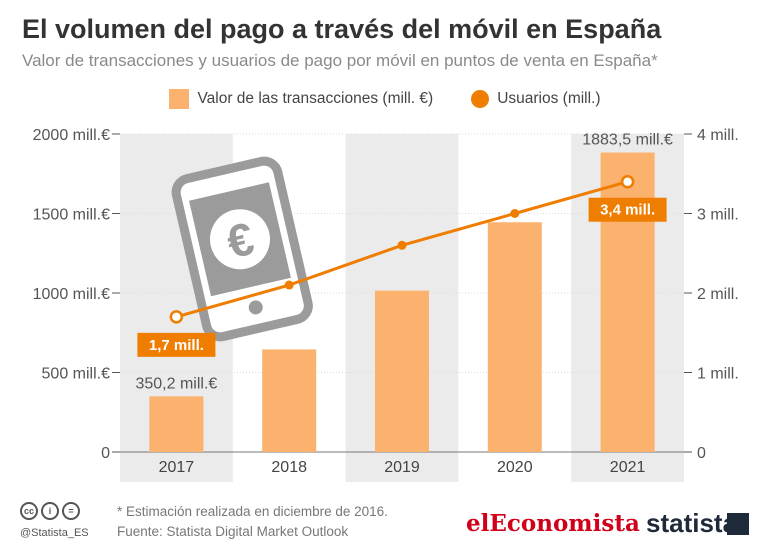 Image resolution: width=770 pixels, height=549 pixels. I want to click on license-icons: cc i =, so click(50, 511).